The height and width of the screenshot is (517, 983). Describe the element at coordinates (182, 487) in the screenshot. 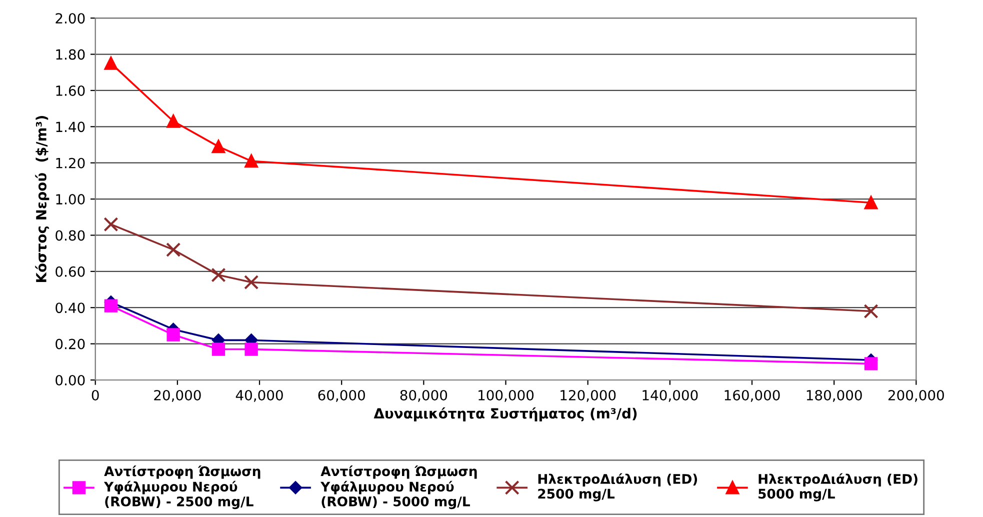

I see `legend-label: Αντίστροφη Ώσμωση Υφάλμυρου Νερού (ROBW) - 2500 mg/L` at that location.